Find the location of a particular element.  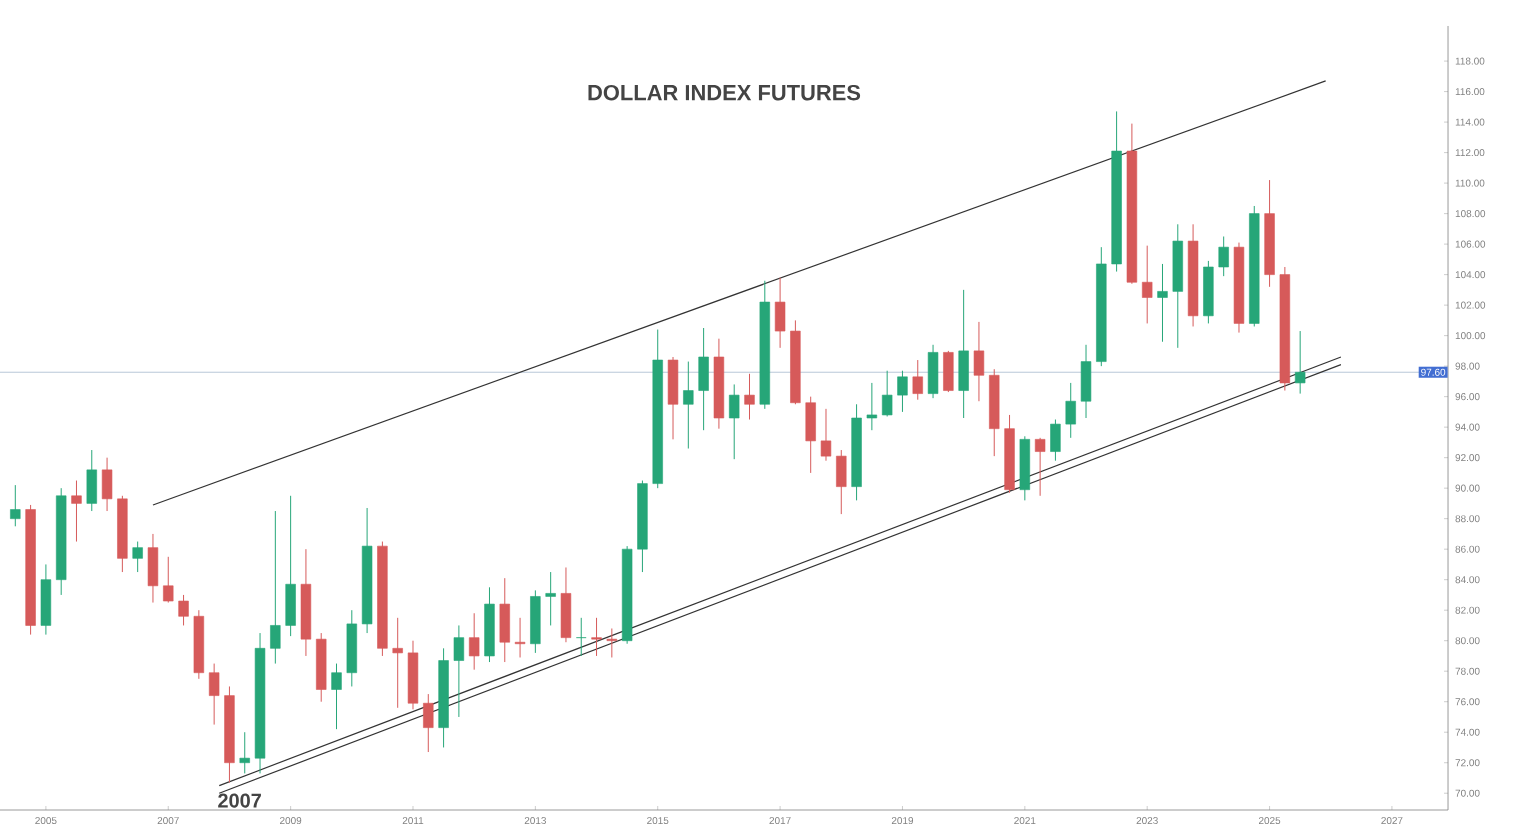

annotation: 2007 is located at coordinates (239, 800).